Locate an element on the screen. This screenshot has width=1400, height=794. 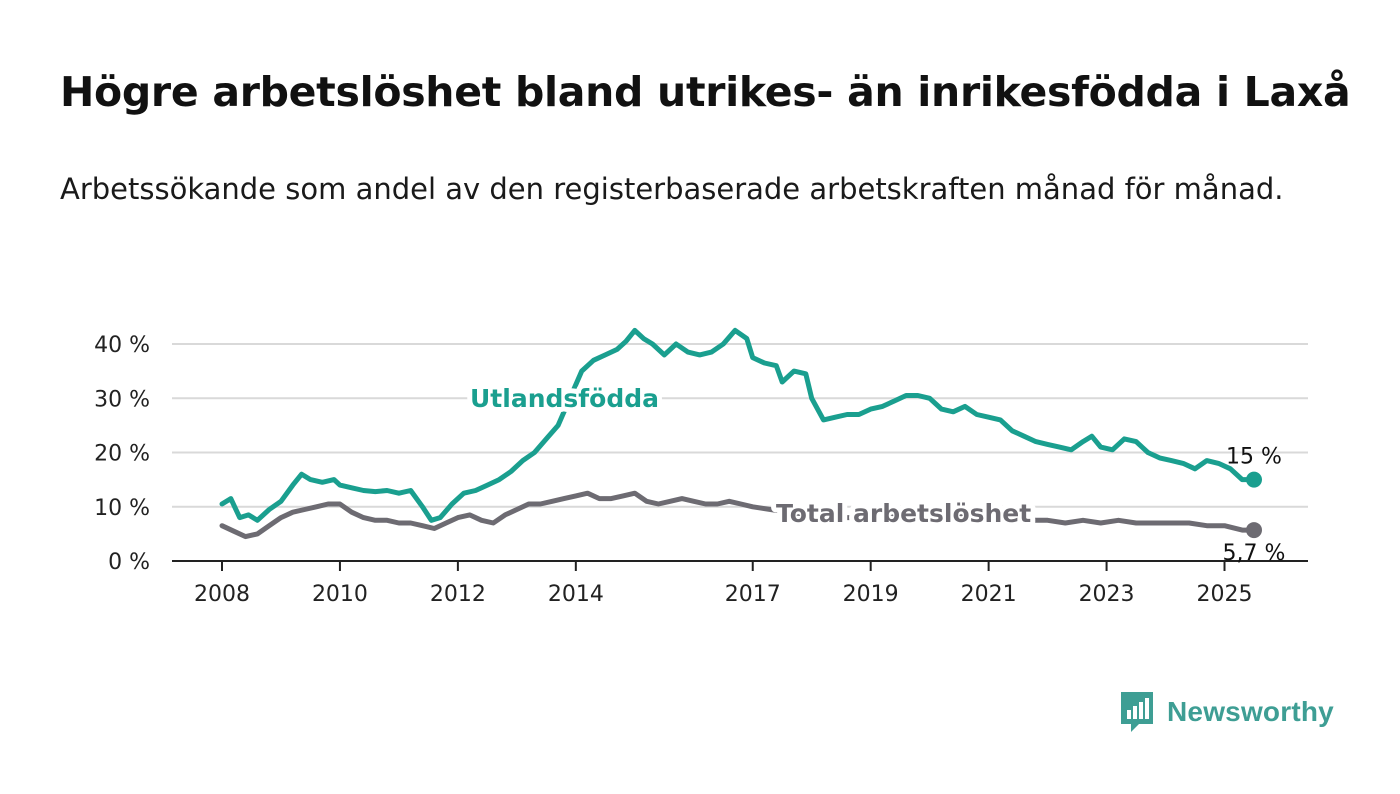
y-axis-ticks: 0 % 10 % 20 % 30 % 40 % is located at coordinates (122, 454).